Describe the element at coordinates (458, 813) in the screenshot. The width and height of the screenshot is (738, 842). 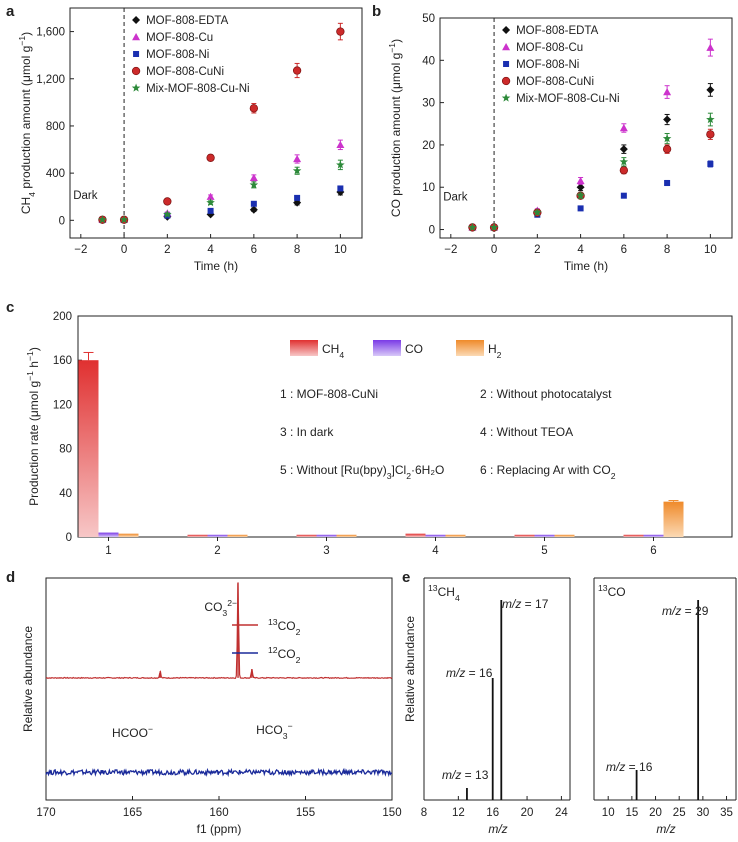
I see `e-x-tick-label: 12` at that location.